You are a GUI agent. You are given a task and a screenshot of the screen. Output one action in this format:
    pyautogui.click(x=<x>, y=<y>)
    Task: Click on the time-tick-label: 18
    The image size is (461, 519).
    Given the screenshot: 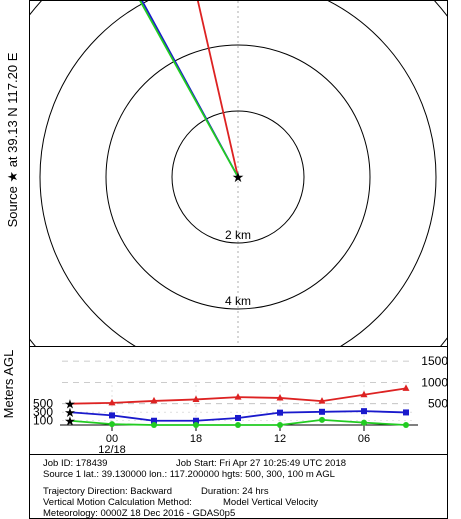 What is the action you would take?
    pyautogui.click(x=196, y=439)
    